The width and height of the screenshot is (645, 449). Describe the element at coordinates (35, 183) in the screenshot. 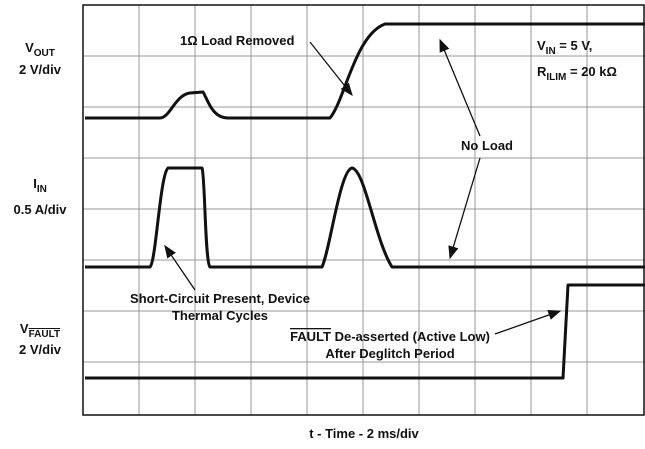

I see `label-main: I` at that location.